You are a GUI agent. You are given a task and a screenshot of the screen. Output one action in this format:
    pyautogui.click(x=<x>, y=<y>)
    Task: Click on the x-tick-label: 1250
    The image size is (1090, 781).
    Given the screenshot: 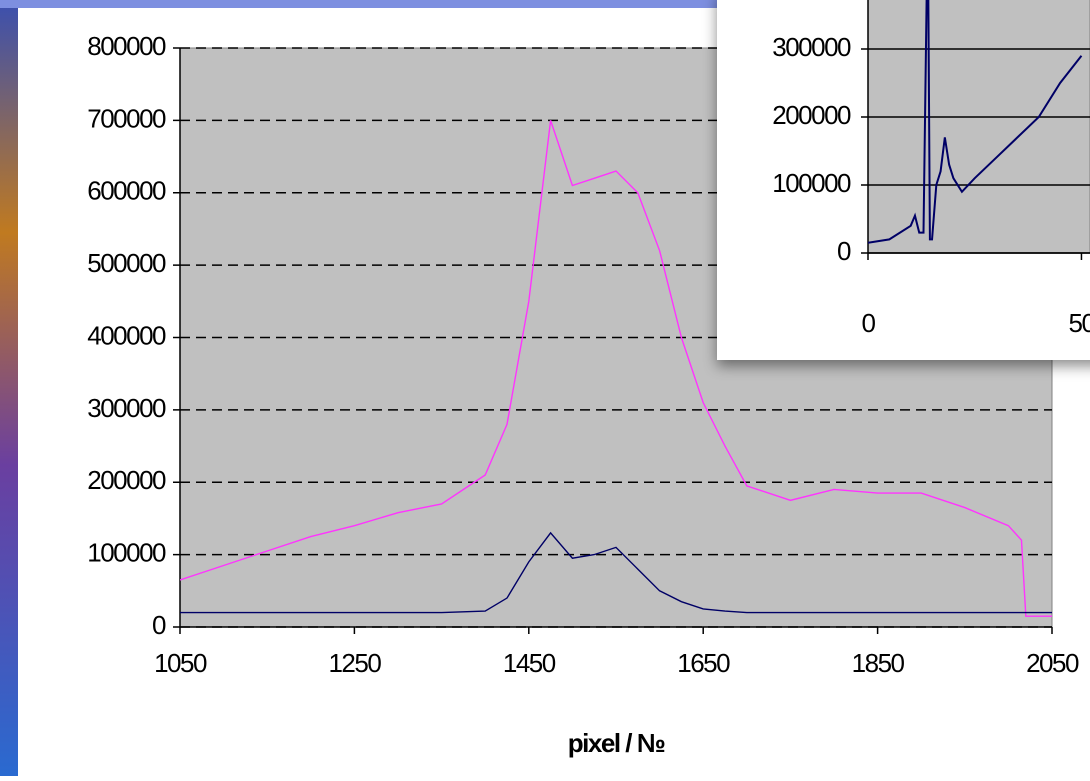 What is the action you would take?
    pyautogui.click(x=354, y=663)
    